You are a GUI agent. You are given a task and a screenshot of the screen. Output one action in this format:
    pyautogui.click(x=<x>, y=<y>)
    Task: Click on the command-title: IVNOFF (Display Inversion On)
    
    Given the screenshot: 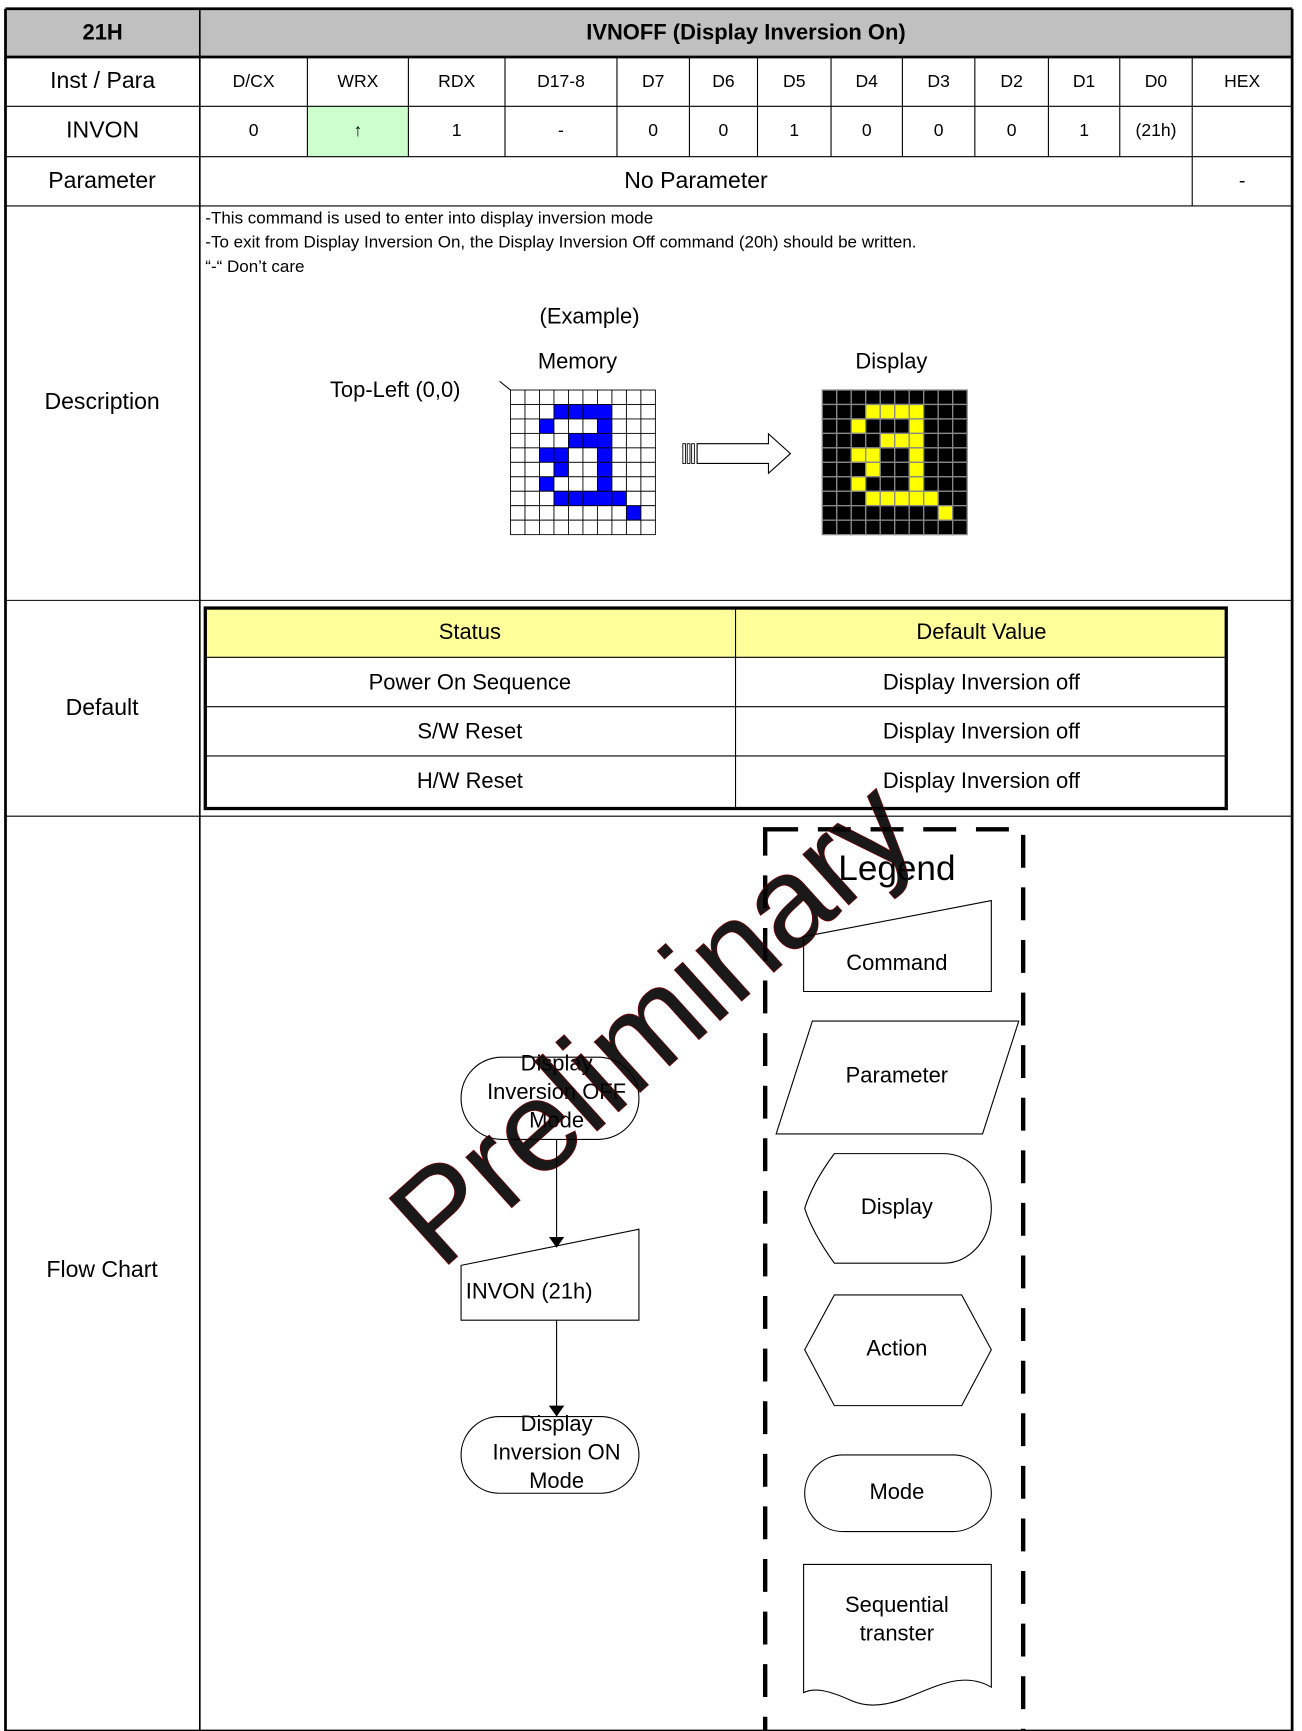 What is the action you would take?
    pyautogui.click(x=745, y=32)
    